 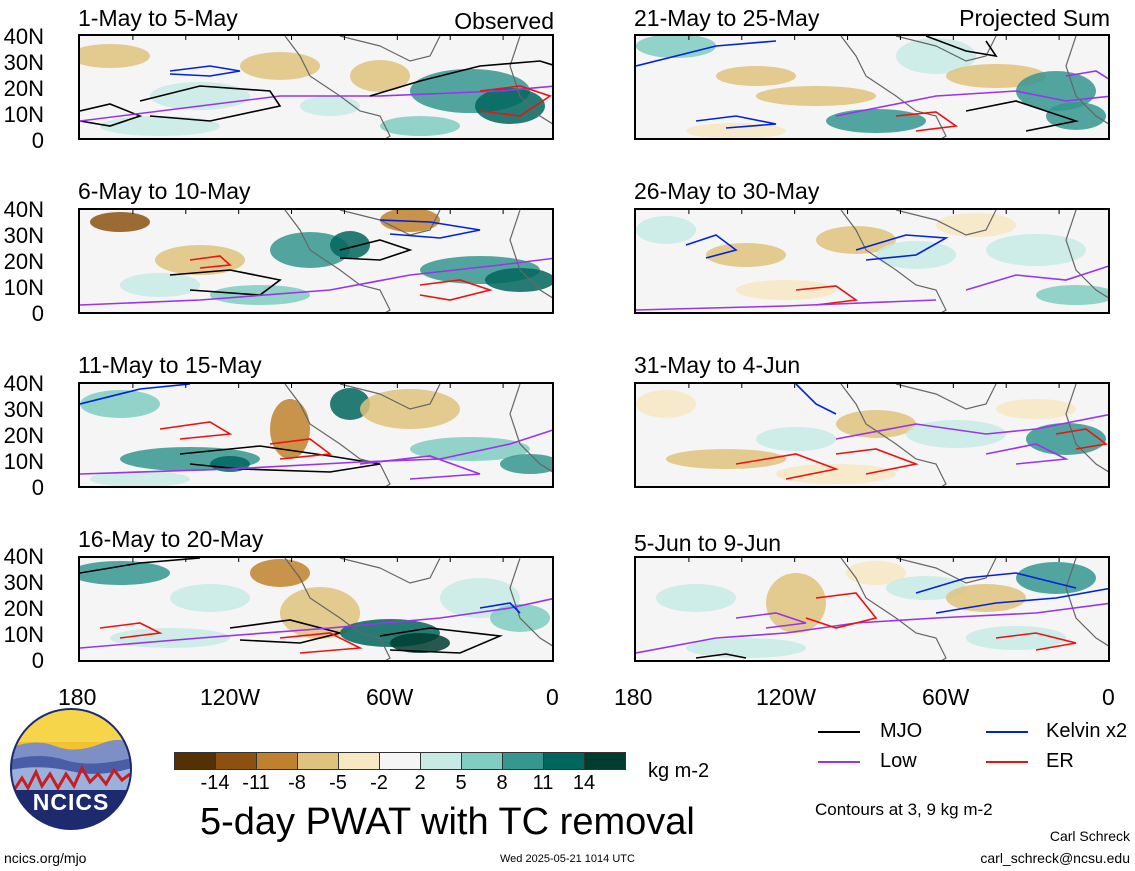 What do you see at coordinates (839, 732) in the screenshot?
I see `legend-mjo-line` at bounding box center [839, 732].